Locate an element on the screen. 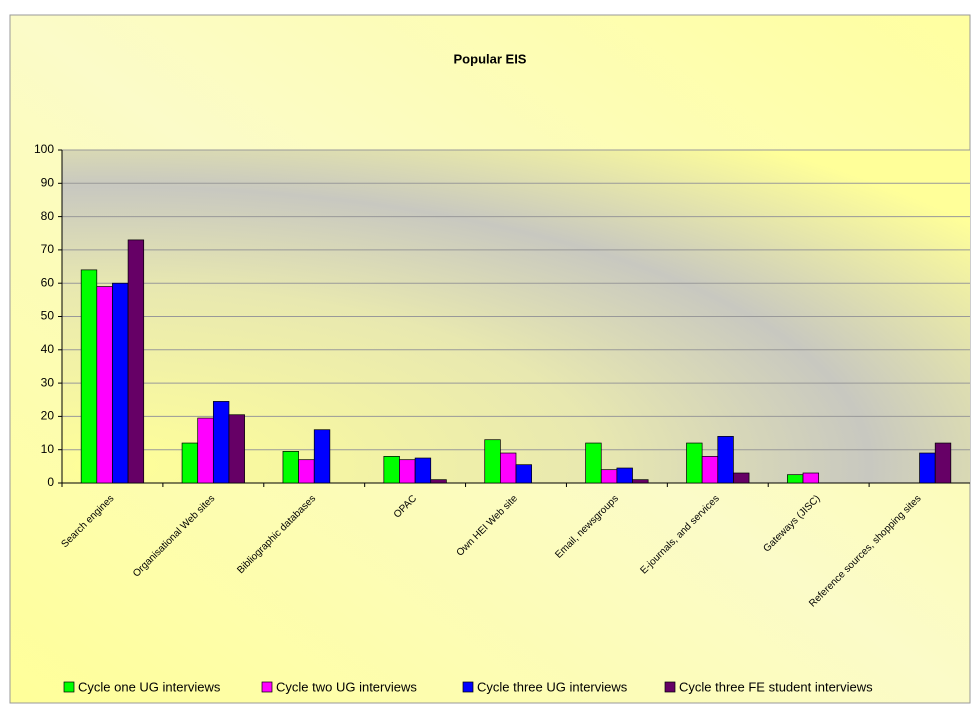 The image size is (973, 705). legend-label: Cycle three FE student interviews is located at coordinates (776, 686).